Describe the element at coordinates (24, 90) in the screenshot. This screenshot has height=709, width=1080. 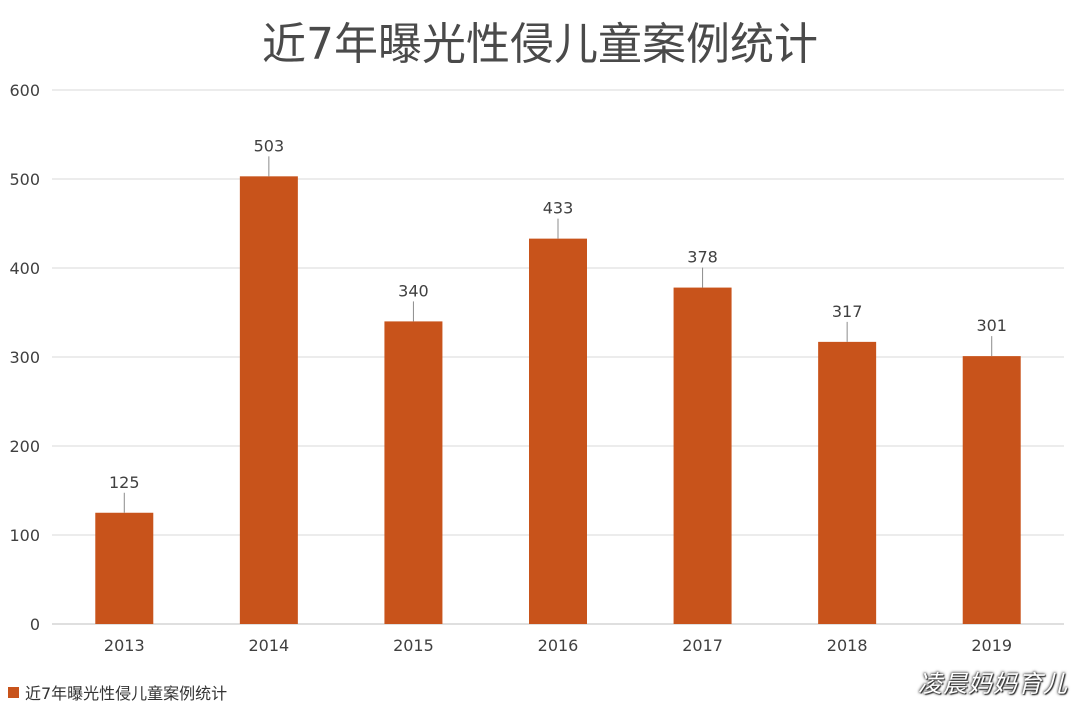
I see `y-tick-label: 600` at that location.